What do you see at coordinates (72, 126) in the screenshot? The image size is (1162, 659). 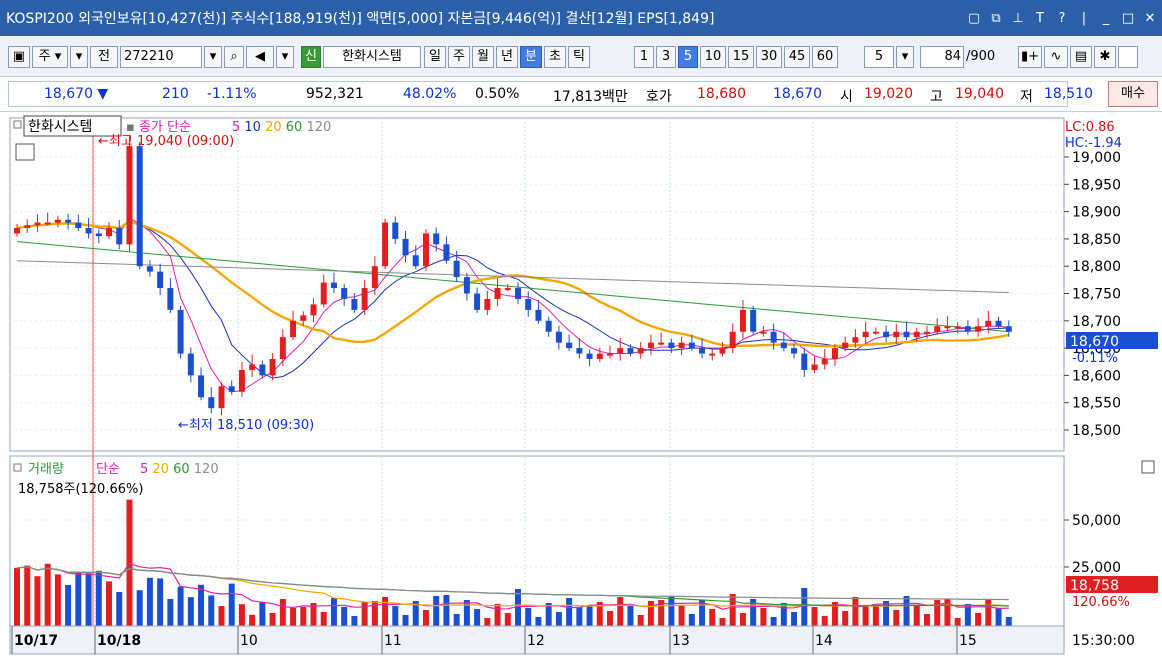 I see `stock-tag-box` at bounding box center [72, 126].